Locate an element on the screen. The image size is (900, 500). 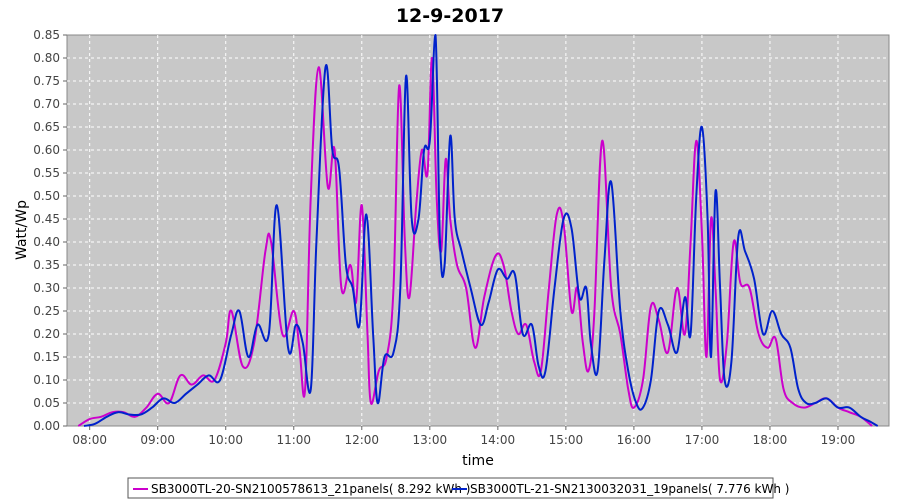
legend-box is located at coordinates (450, 488).